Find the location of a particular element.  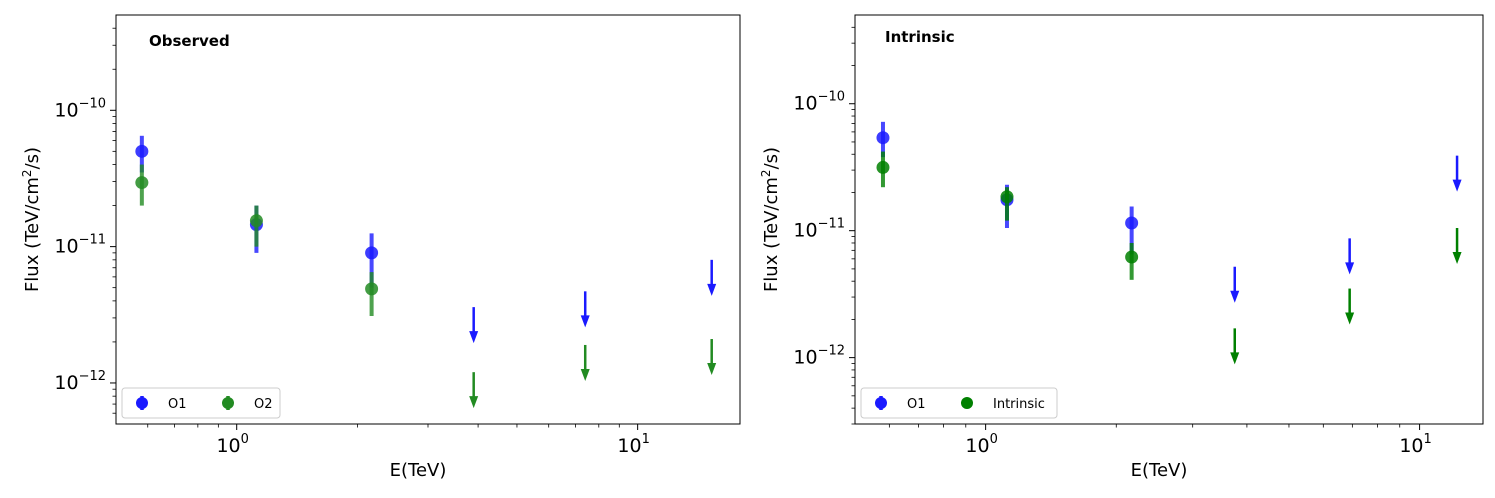

legend-label: O2 is located at coordinates (263, 404).